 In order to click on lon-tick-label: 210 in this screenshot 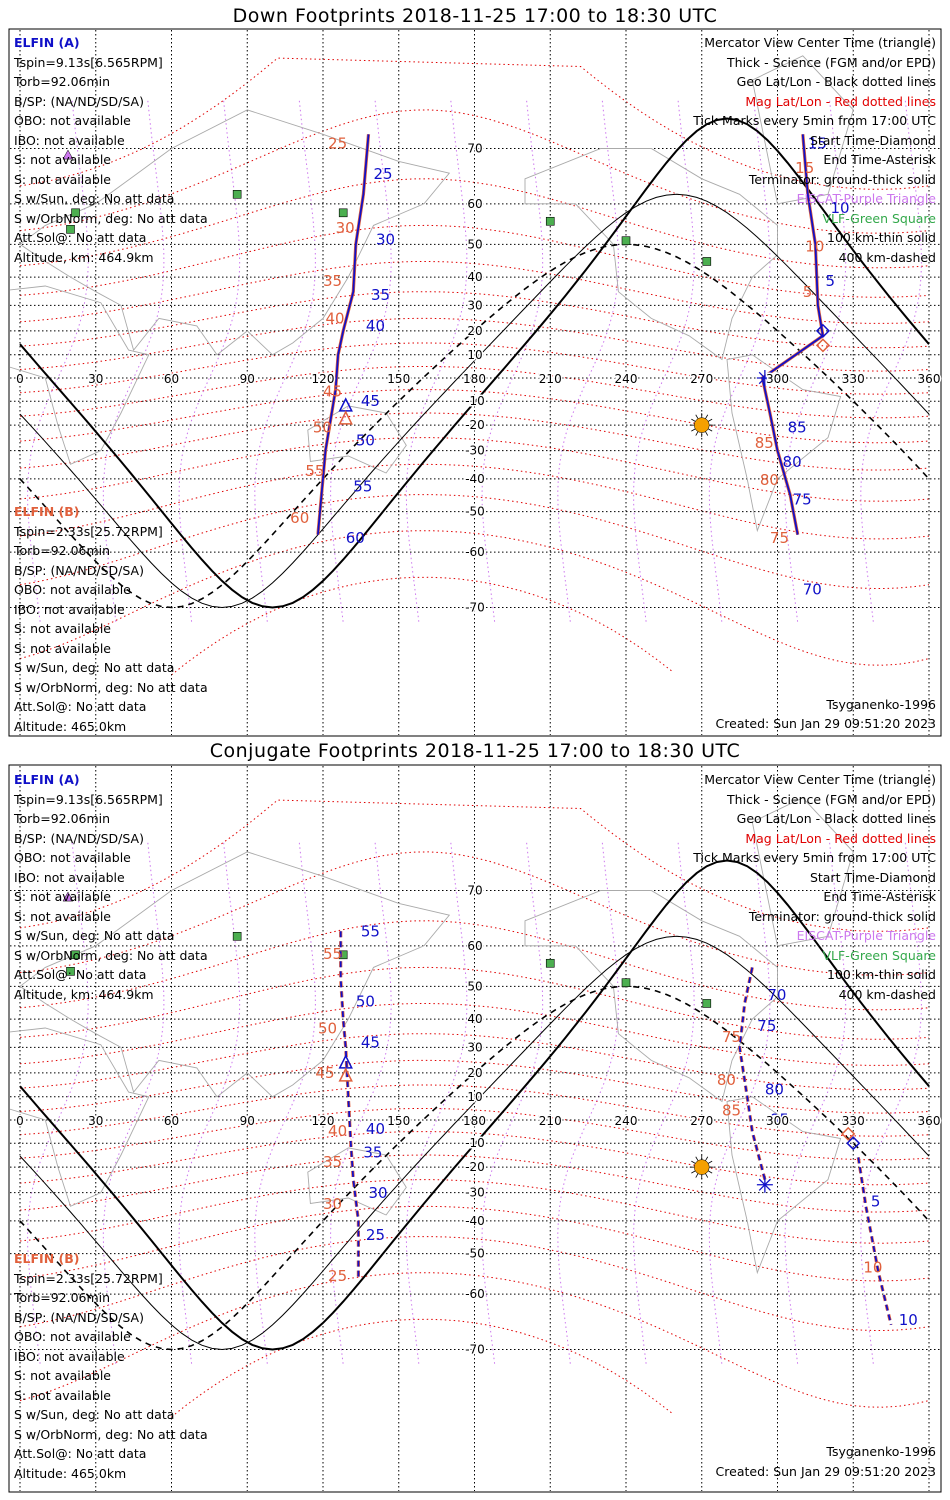, I will do `click(550, 1121)`.